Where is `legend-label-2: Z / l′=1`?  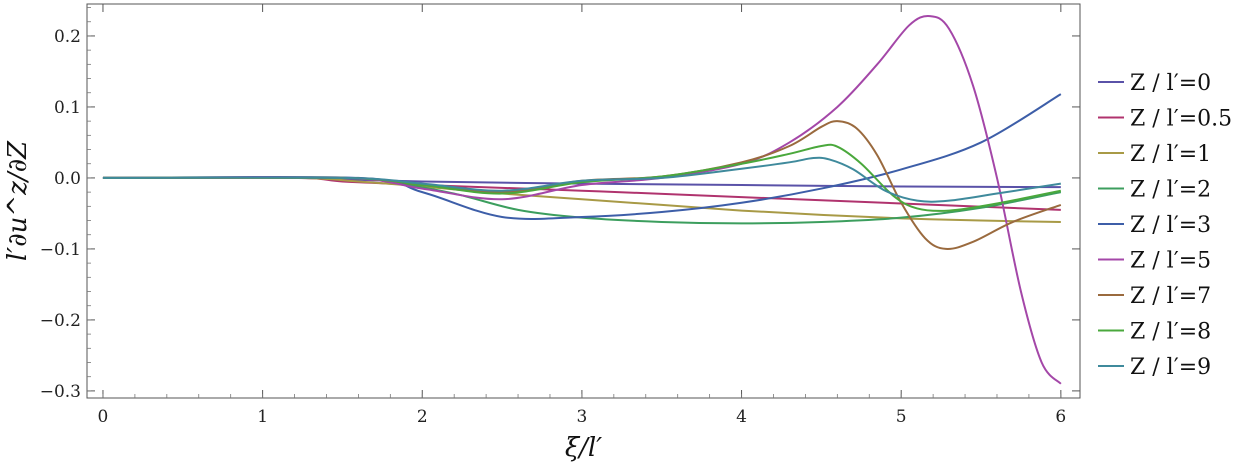
legend-label-2: Z / l′=1 is located at coordinates (1170, 154).